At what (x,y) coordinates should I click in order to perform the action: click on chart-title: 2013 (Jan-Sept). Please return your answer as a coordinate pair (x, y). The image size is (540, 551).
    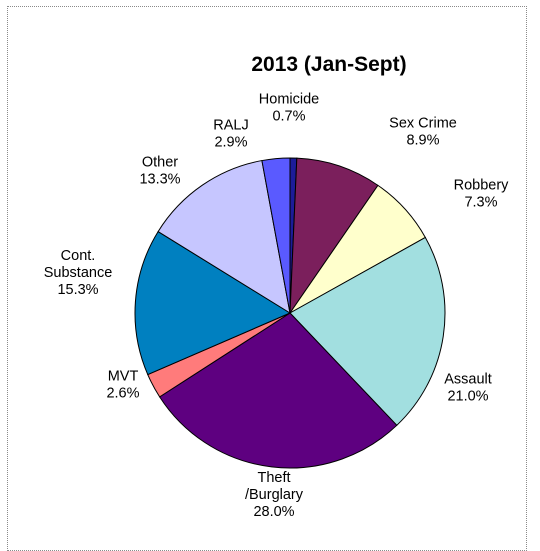
    Looking at the image, I should click on (328, 64).